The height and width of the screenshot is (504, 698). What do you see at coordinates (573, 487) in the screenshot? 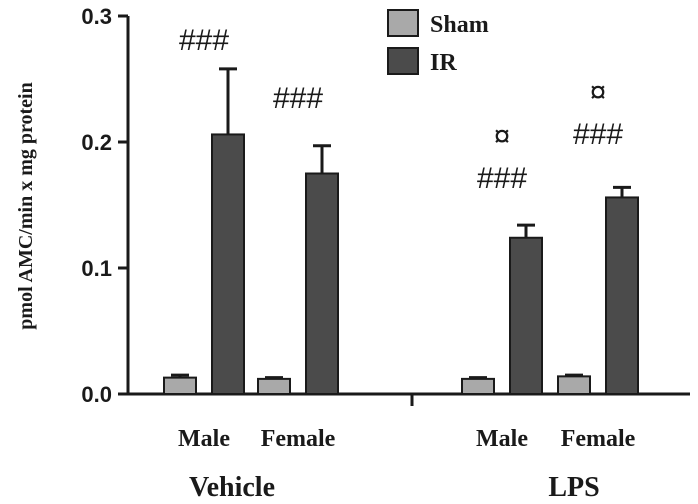
I see `x-group-label: LPS` at bounding box center [573, 487].